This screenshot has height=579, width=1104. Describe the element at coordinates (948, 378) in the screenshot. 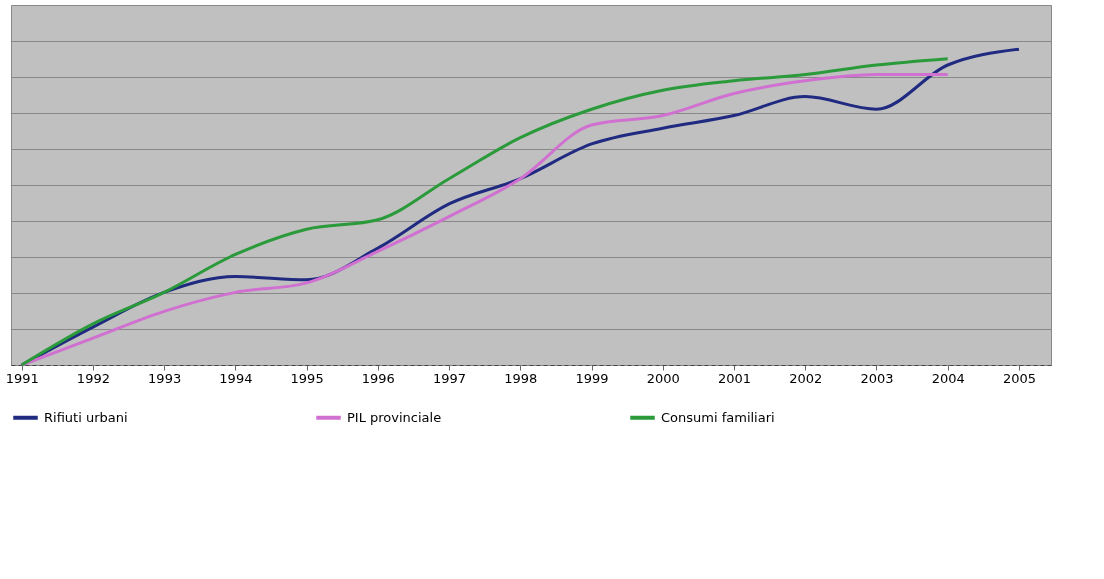

I see `x-tick-label: 2004` at that location.